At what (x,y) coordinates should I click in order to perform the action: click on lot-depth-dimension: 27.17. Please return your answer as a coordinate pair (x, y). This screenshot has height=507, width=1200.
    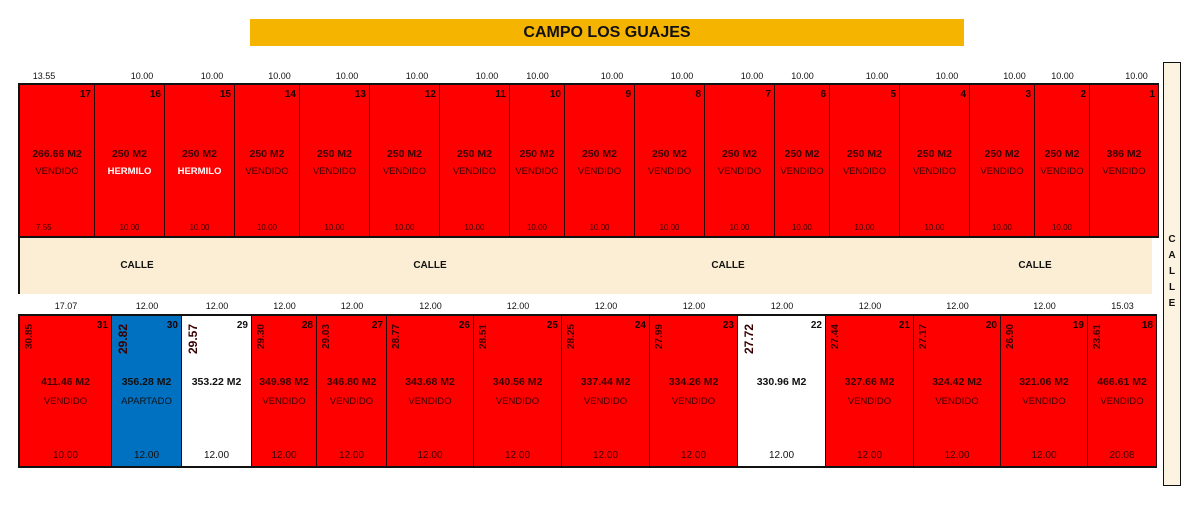
    Looking at the image, I should click on (923, 337).